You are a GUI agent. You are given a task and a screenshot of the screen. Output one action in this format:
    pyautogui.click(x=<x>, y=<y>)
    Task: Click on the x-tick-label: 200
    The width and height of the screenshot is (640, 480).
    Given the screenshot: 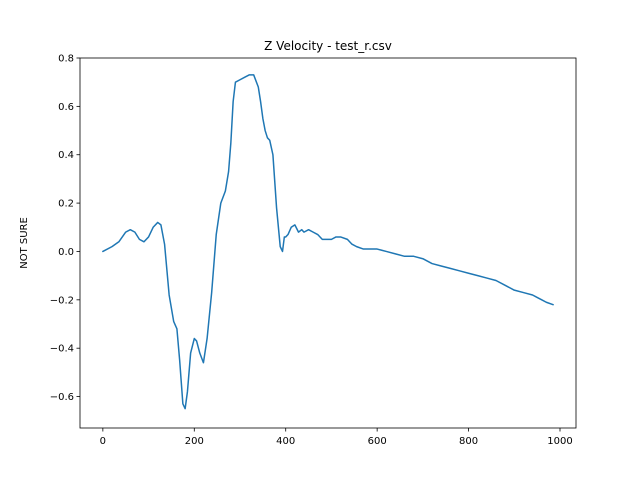 What is the action you would take?
    pyautogui.click(x=194, y=441)
    